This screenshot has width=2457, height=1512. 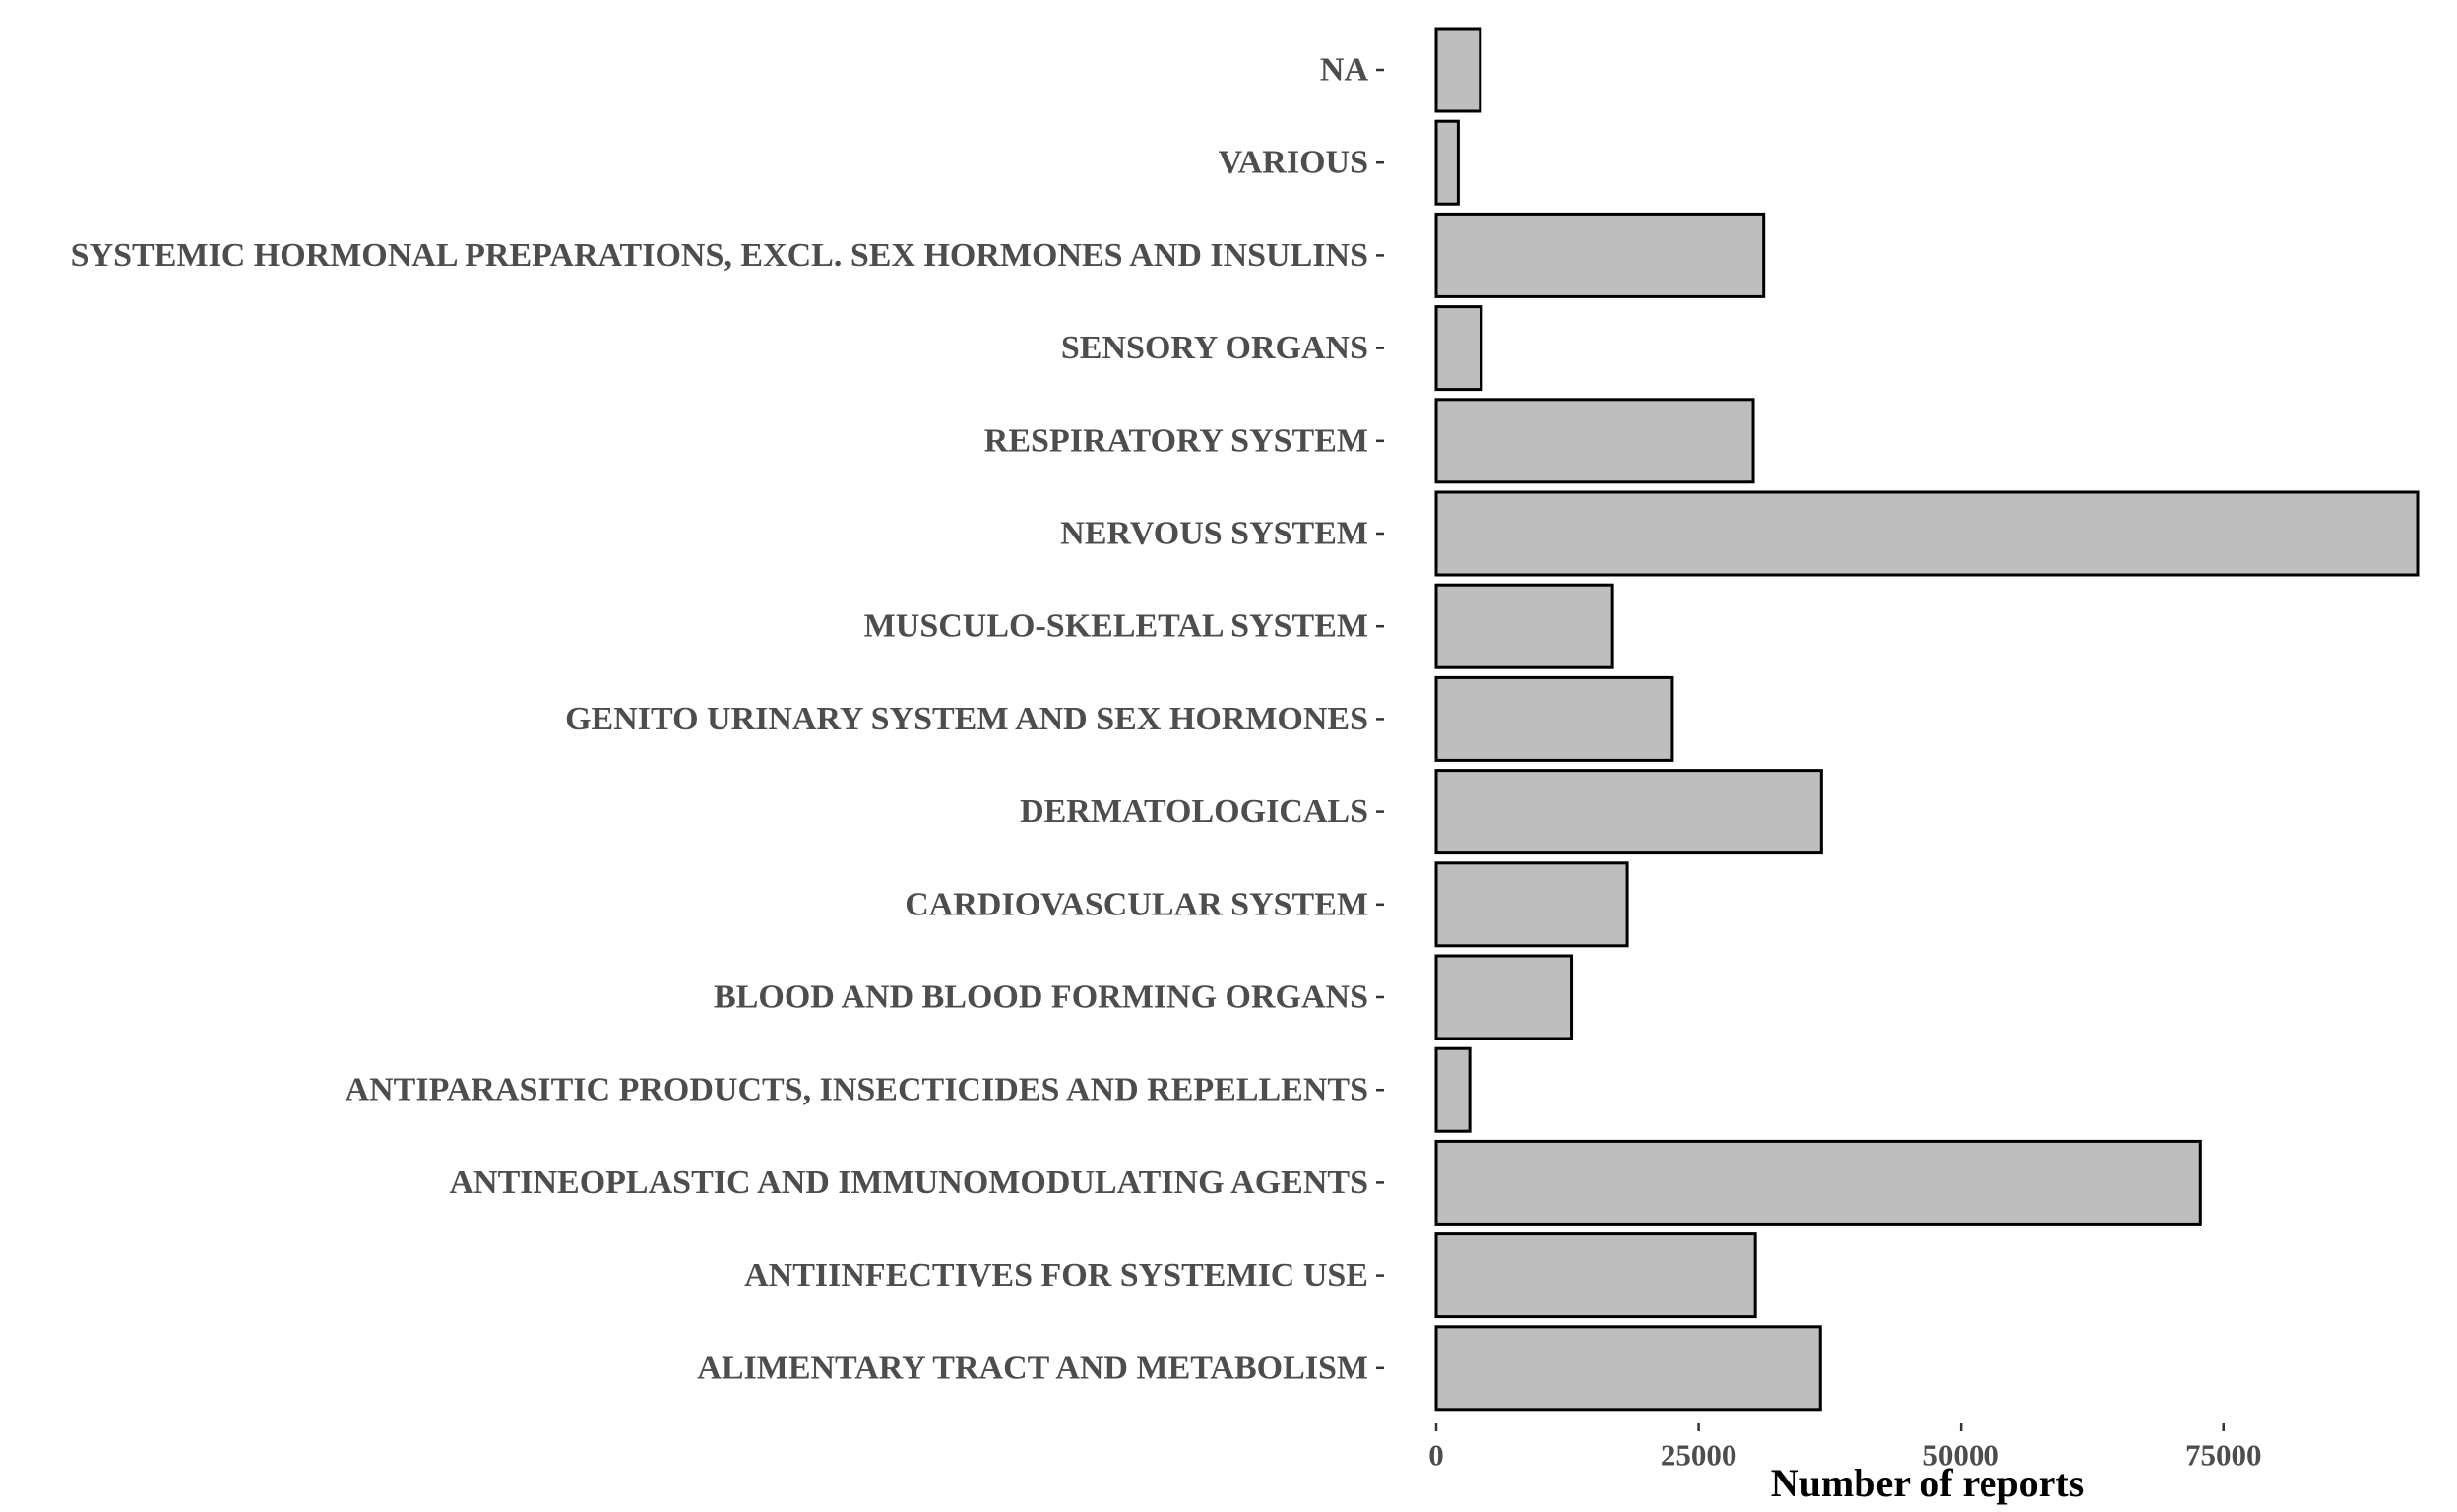 I want to click on x-tick-label: 0, so click(x=1436, y=1455).